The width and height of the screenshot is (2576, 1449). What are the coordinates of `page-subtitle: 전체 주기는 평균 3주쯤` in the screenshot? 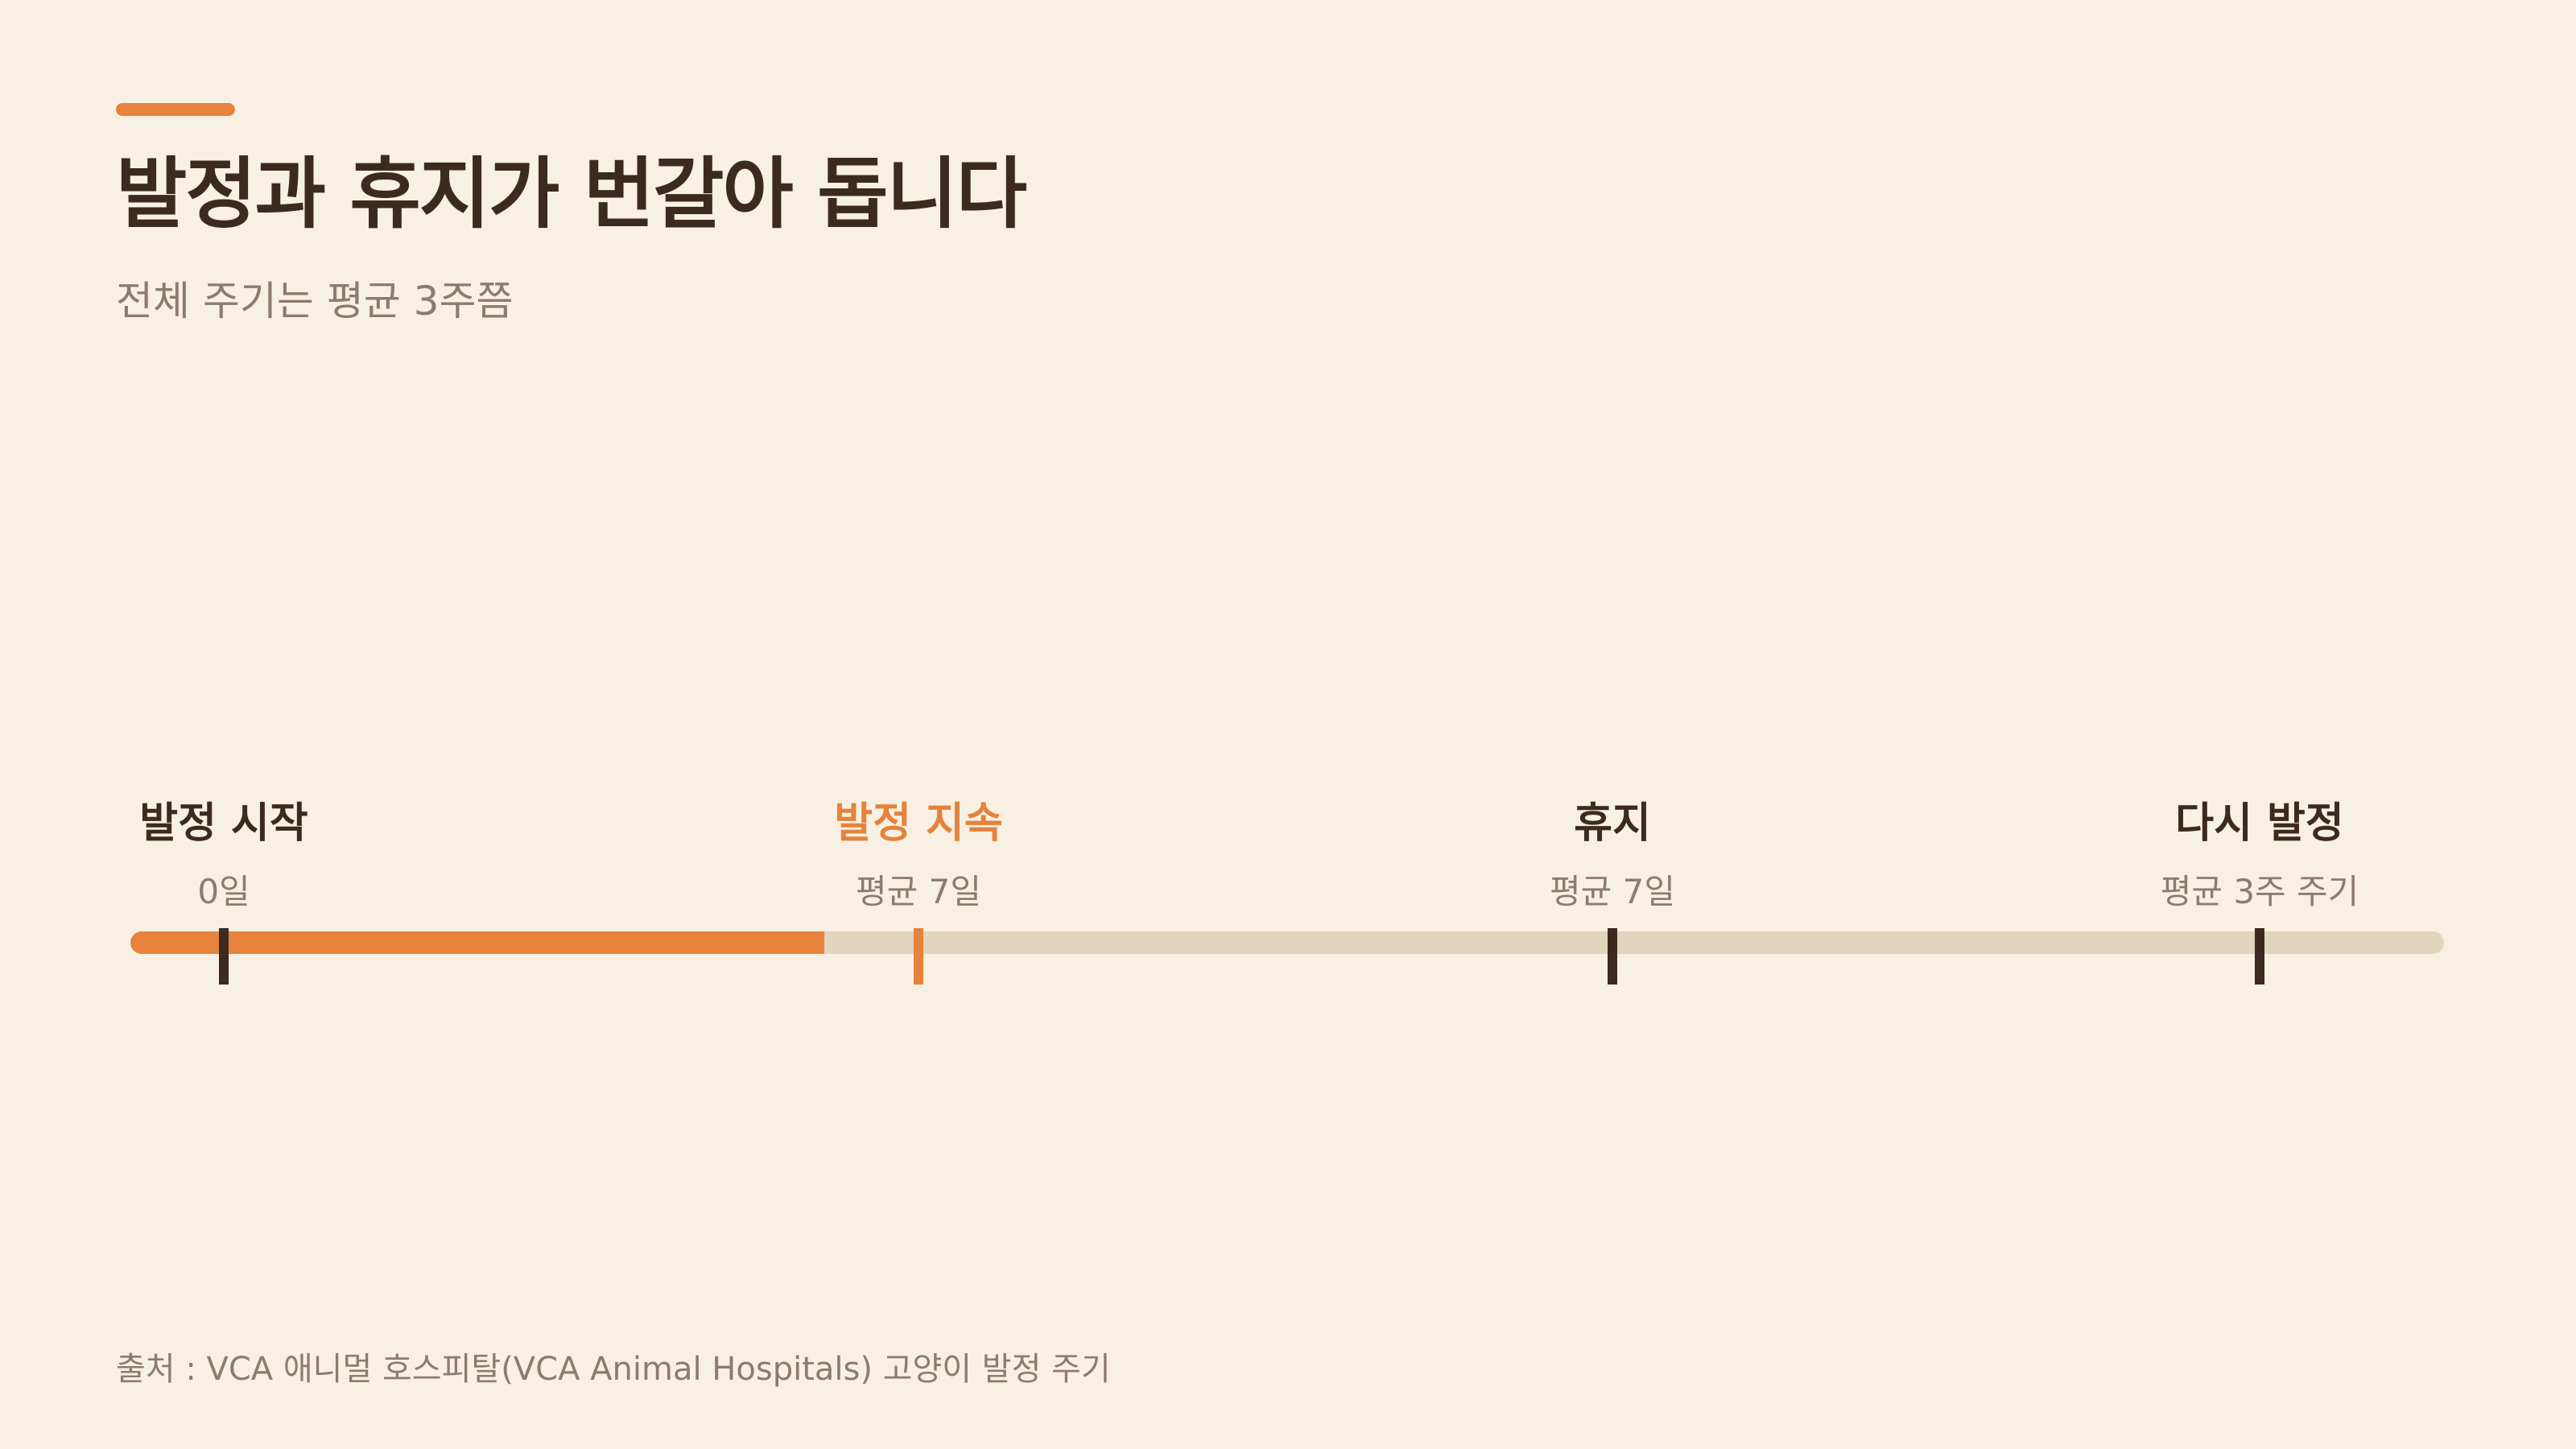 It's located at (315, 301).